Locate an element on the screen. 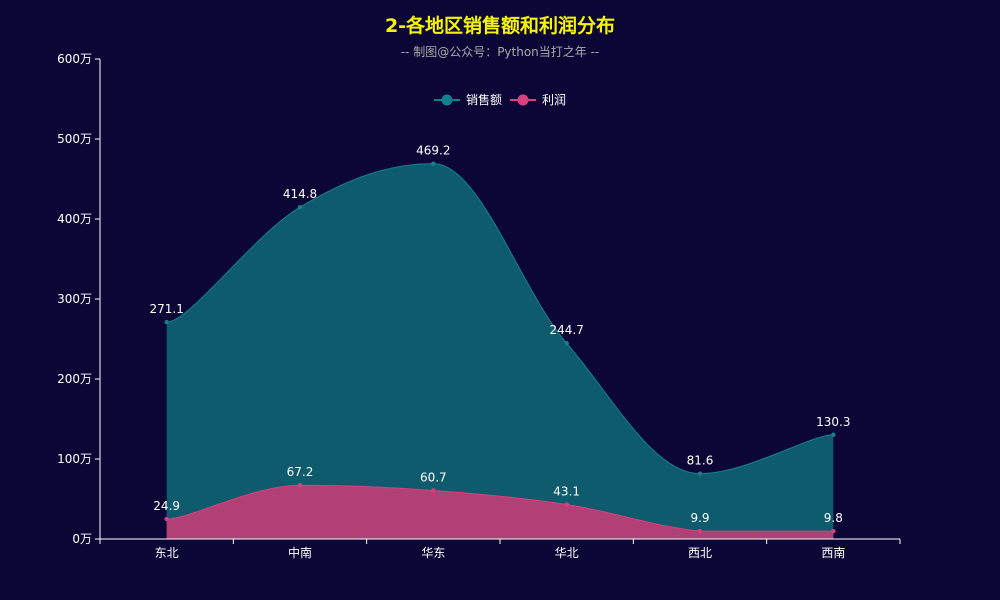 The height and width of the screenshot is (600, 1000). x-tick-label: 西南 is located at coordinates (833, 552).